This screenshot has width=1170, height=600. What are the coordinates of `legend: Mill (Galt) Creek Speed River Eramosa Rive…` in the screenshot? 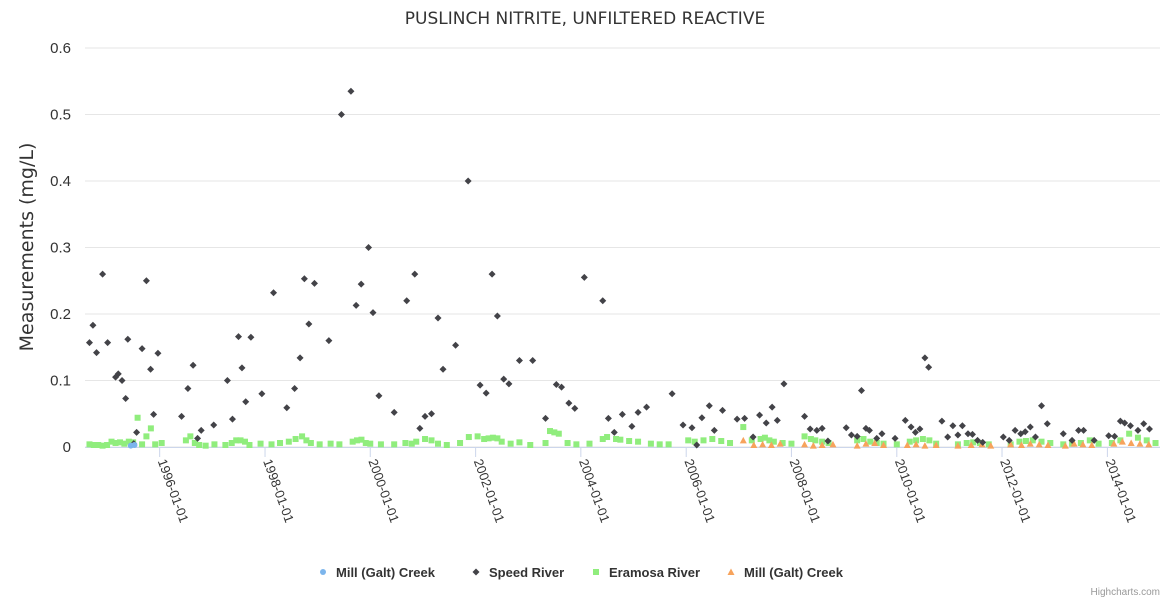 It's located at (582, 572).